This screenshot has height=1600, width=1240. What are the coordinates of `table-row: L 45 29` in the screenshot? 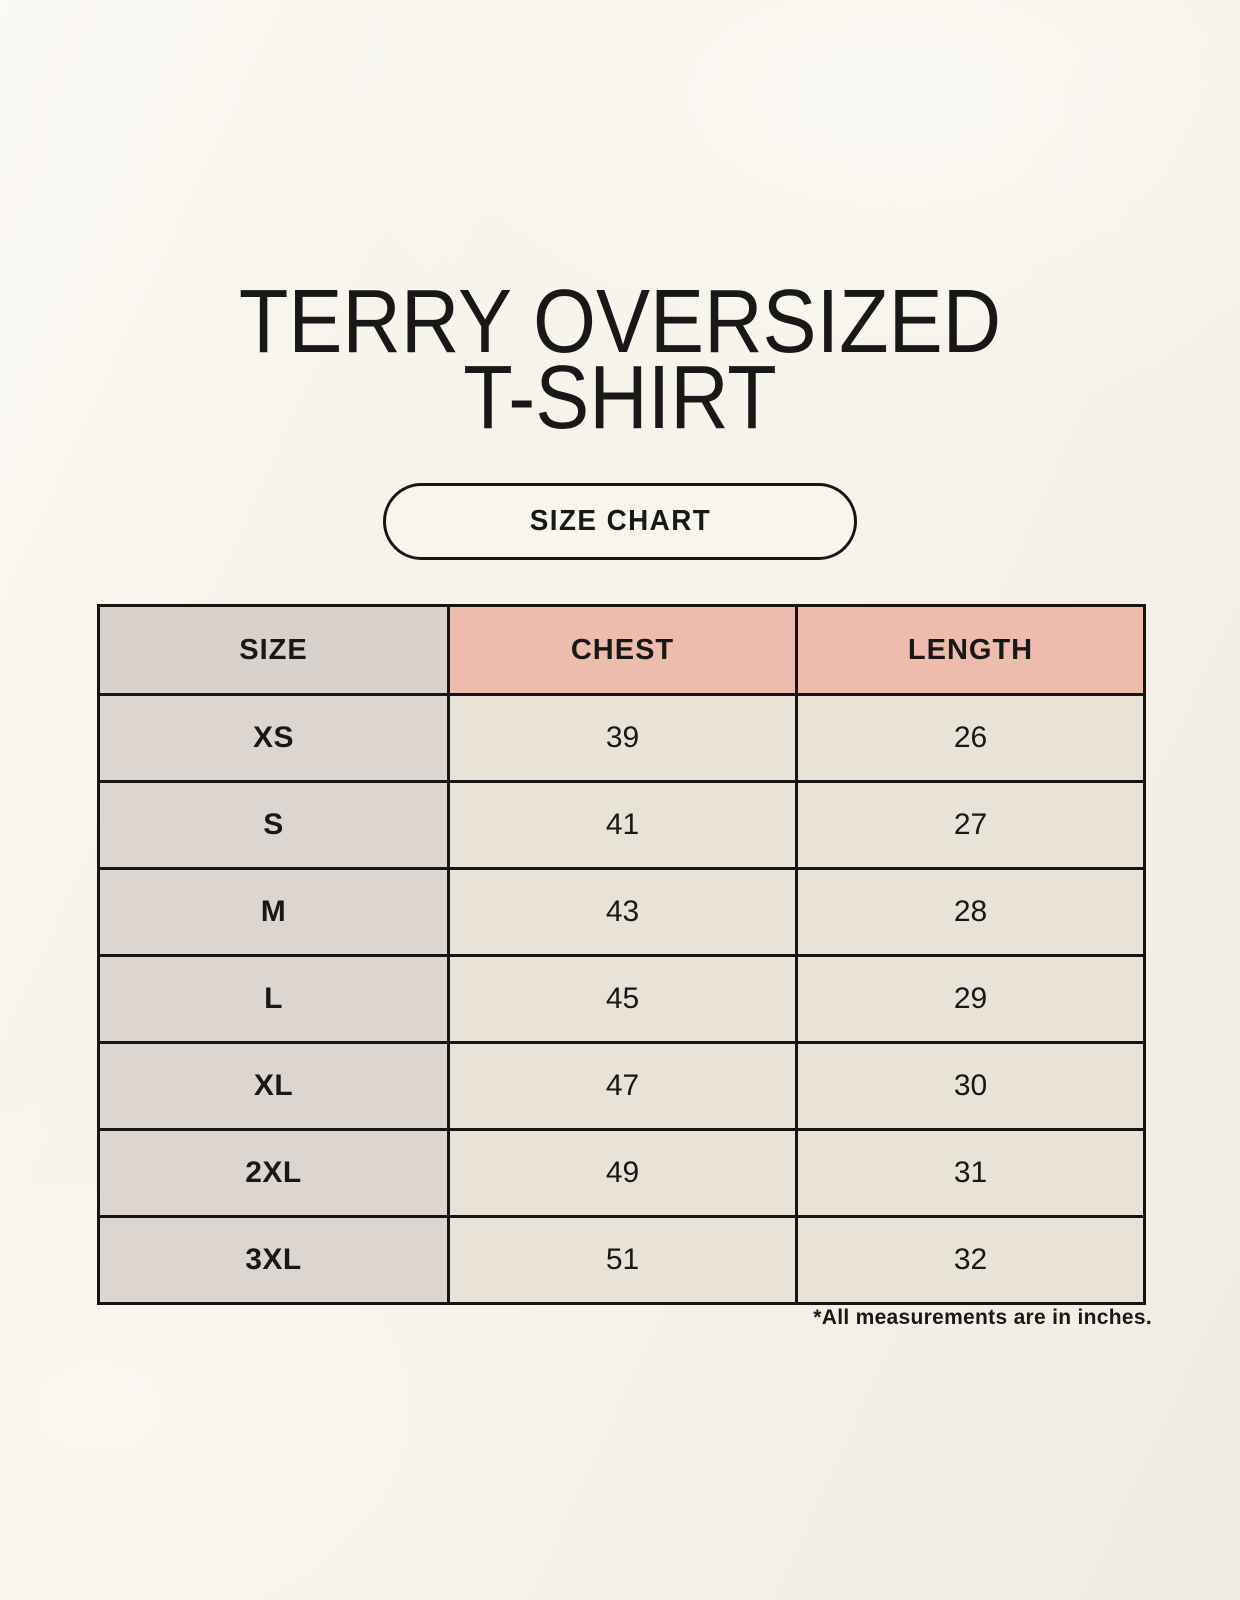 It's located at (621, 999).